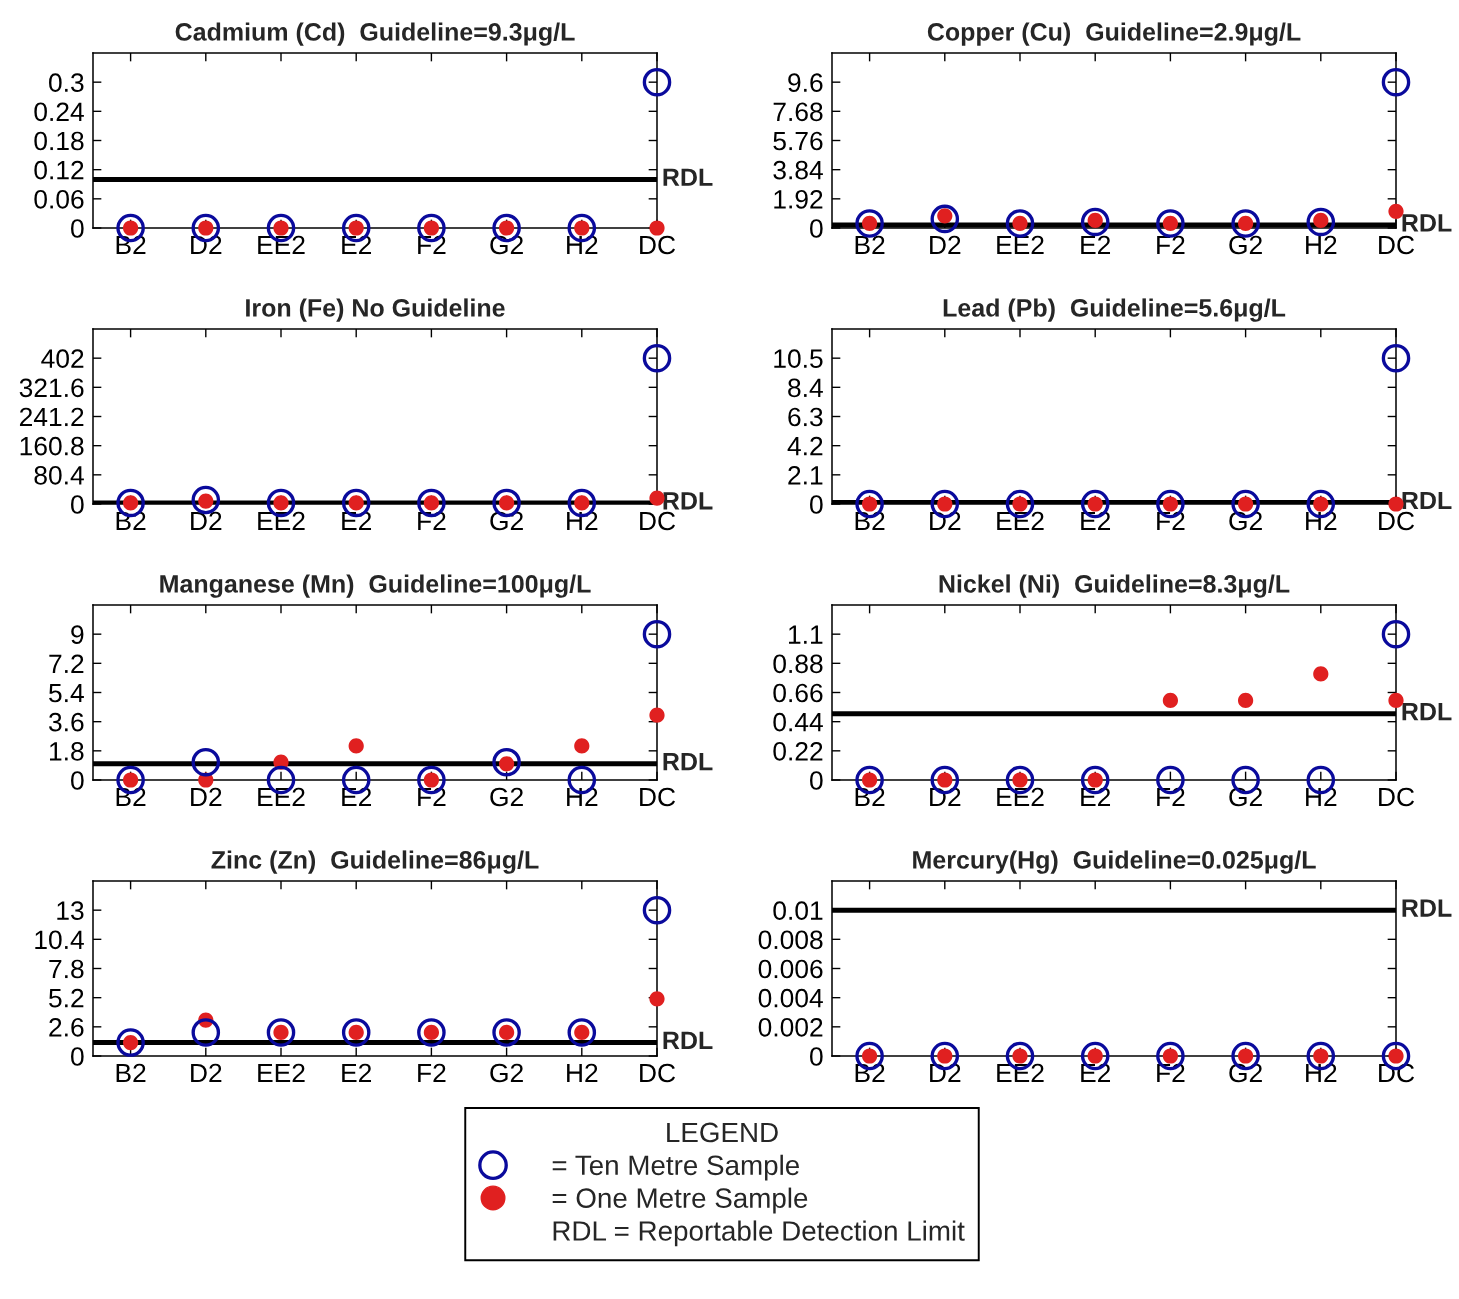 The image size is (1459, 1299). Describe the element at coordinates (375, 310) in the screenshot. I see `chart-title: Iron (Fe) No Guideline` at that location.